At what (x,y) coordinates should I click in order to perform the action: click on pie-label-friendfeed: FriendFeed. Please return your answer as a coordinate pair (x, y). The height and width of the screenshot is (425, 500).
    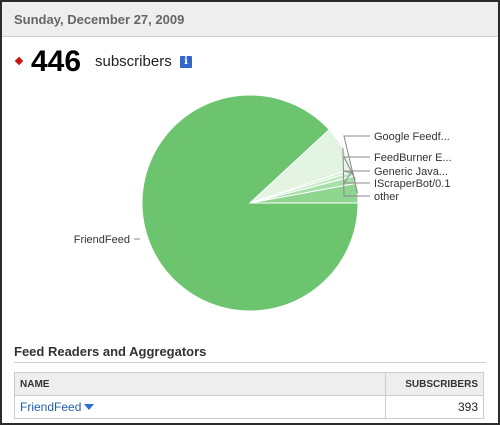
    Looking at the image, I should click on (102, 240).